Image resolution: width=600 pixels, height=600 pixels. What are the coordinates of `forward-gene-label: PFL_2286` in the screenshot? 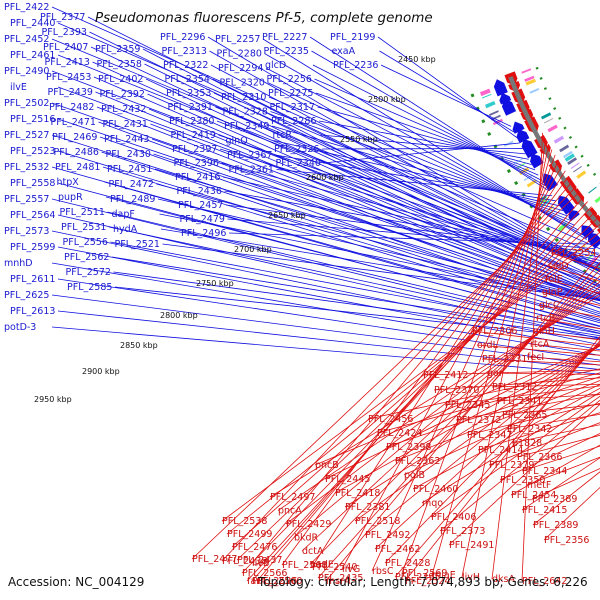 It's located at (293, 121).